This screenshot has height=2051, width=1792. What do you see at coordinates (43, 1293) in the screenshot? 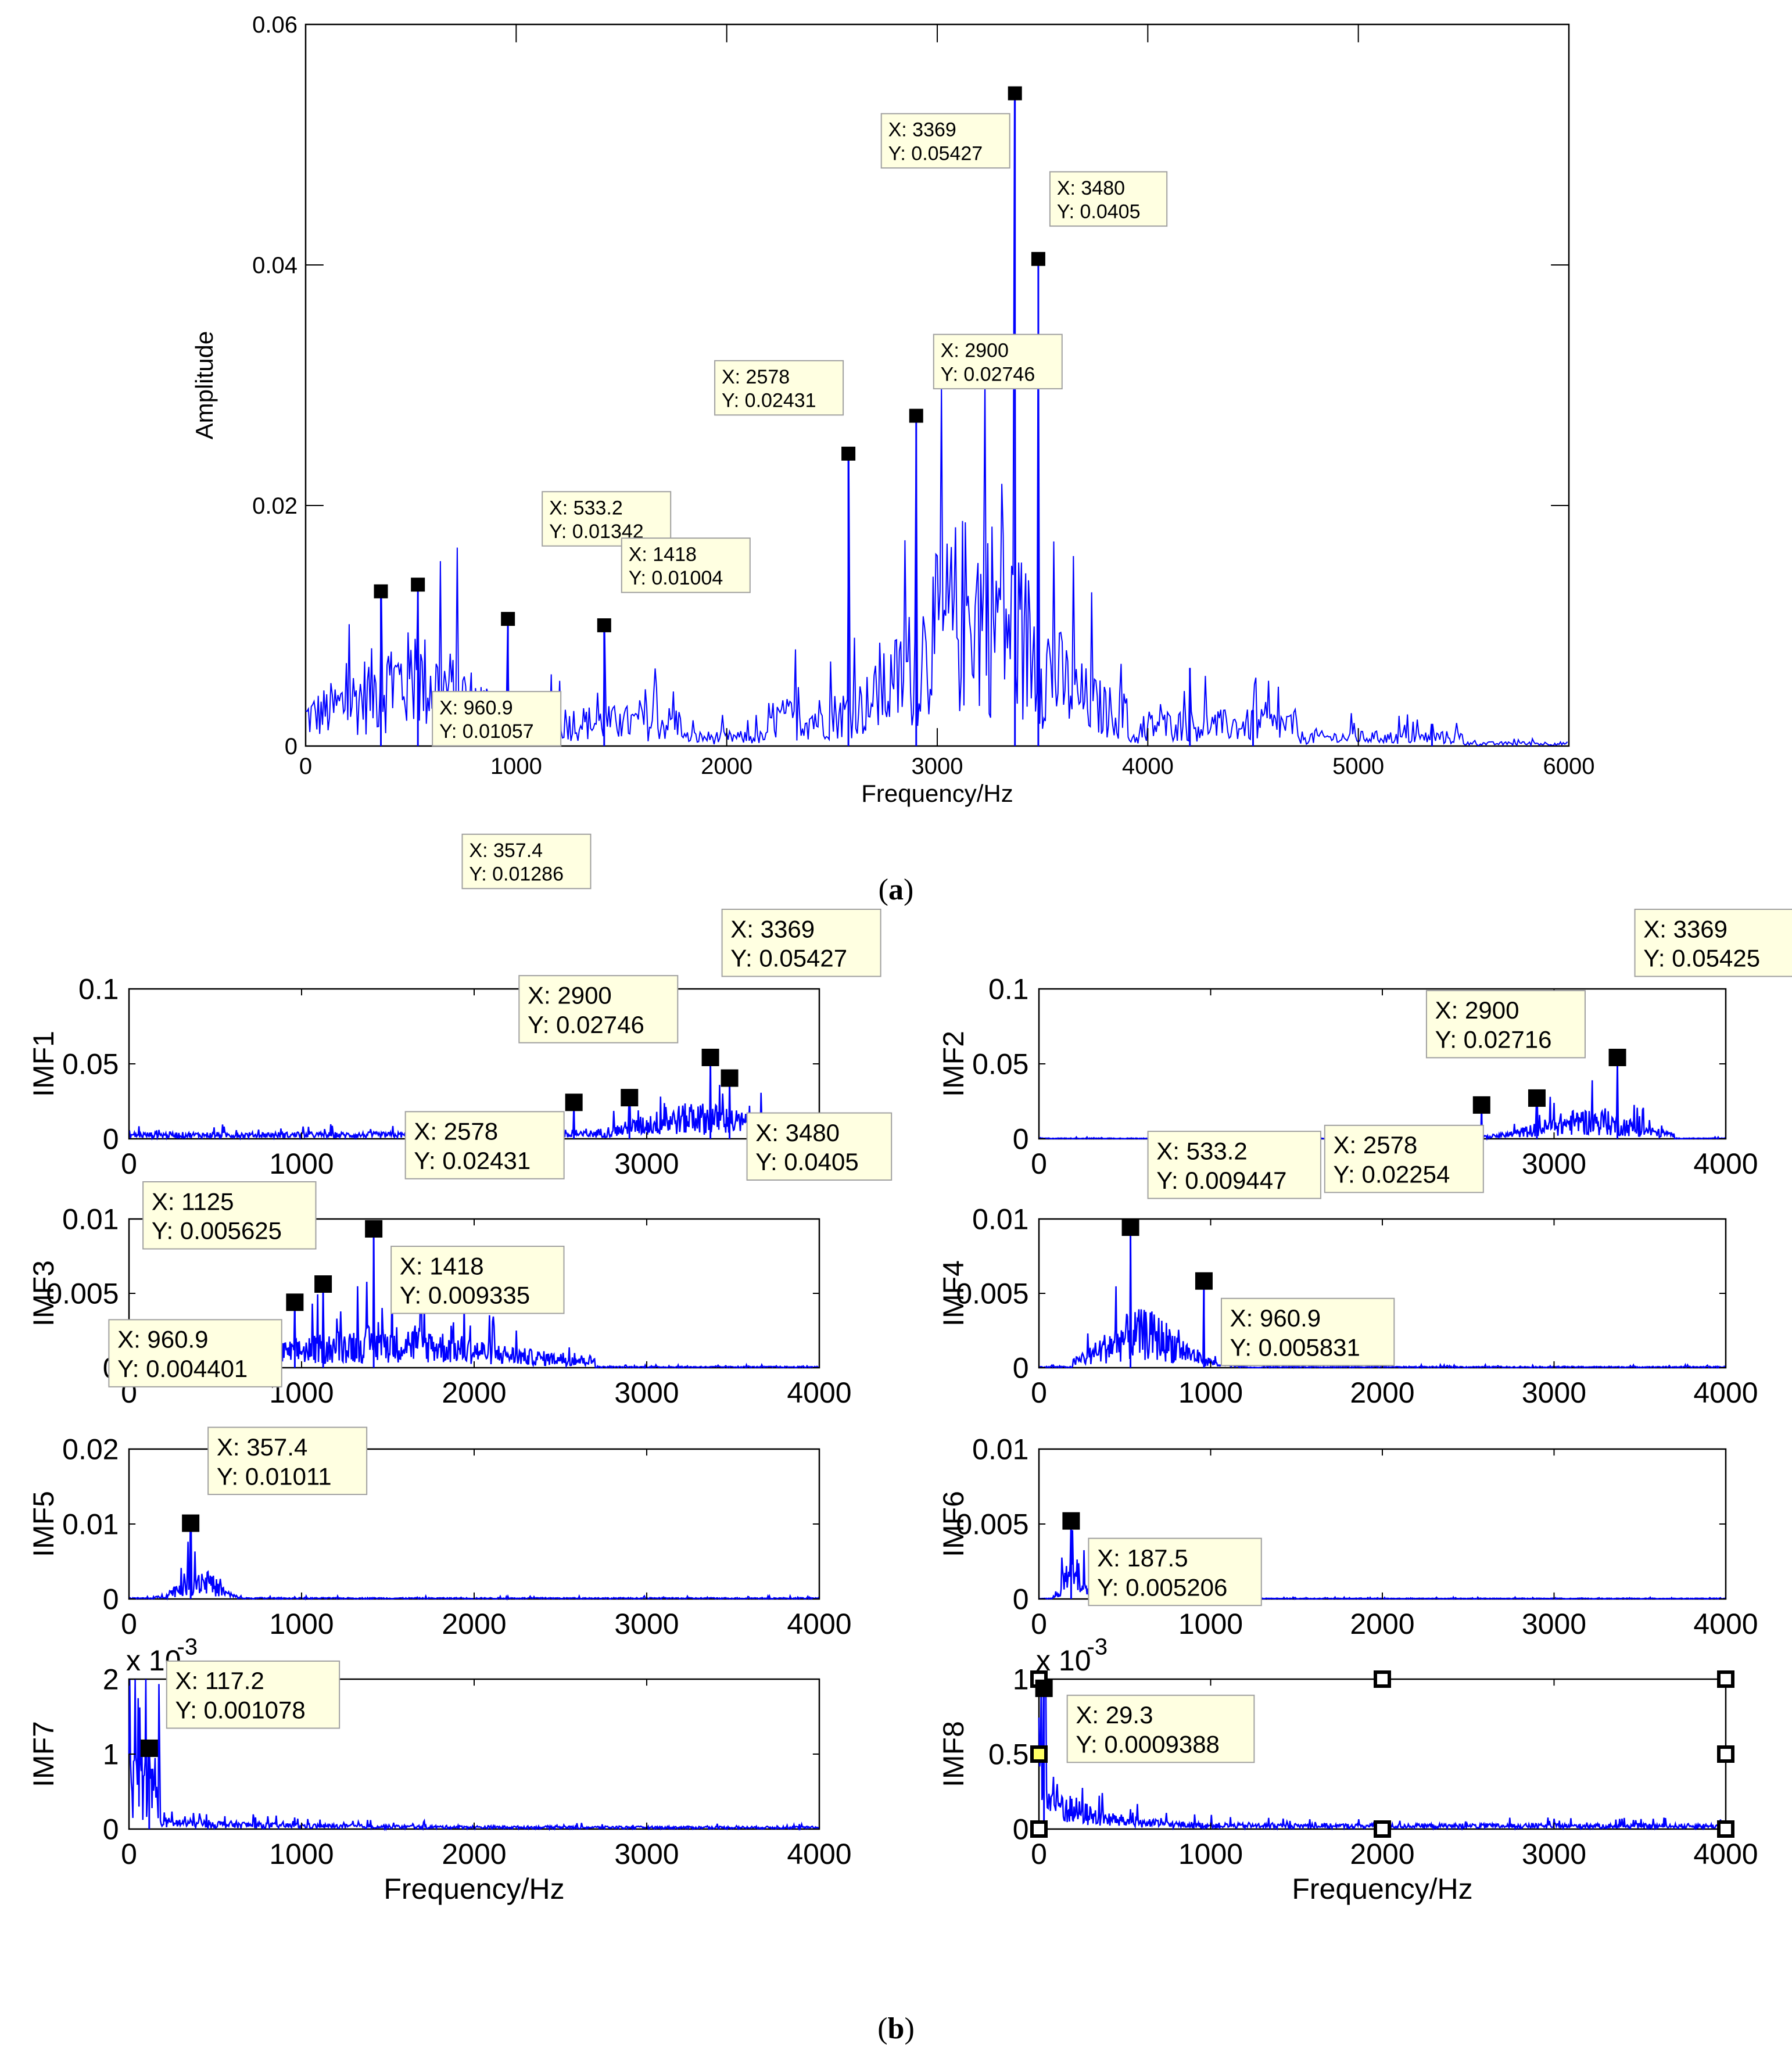
I see `y-axis-label-imf3: IMF3` at bounding box center [43, 1293].